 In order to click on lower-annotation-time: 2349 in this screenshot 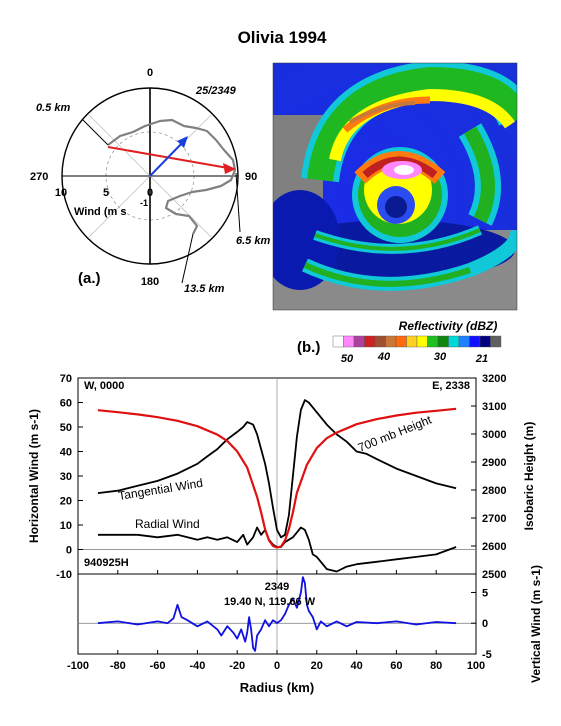, I will do `click(277, 587)`.